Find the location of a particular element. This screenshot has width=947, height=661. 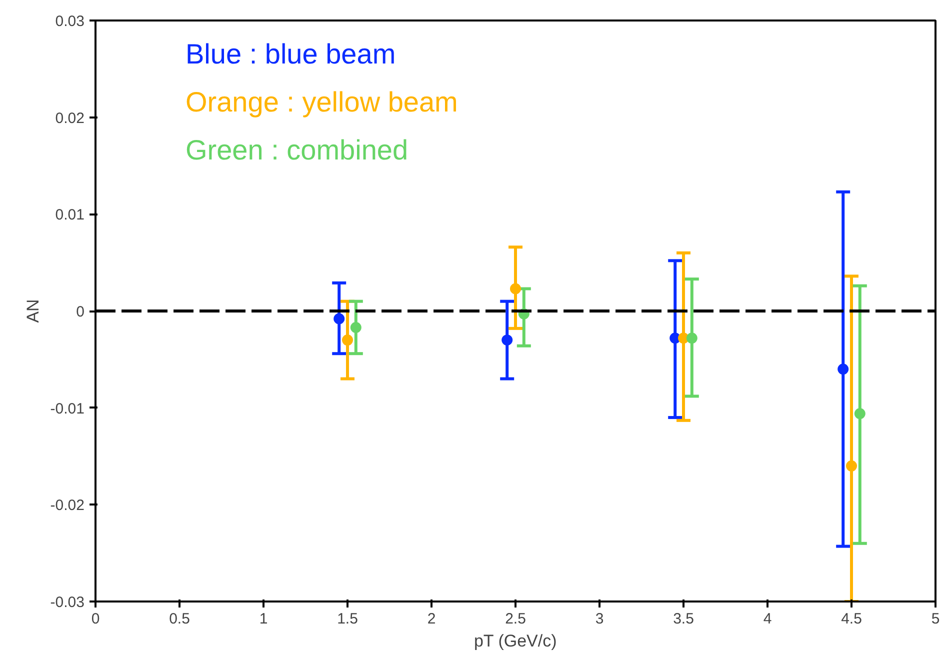

text: Blue : blue beam is located at coordinates (291, 54).